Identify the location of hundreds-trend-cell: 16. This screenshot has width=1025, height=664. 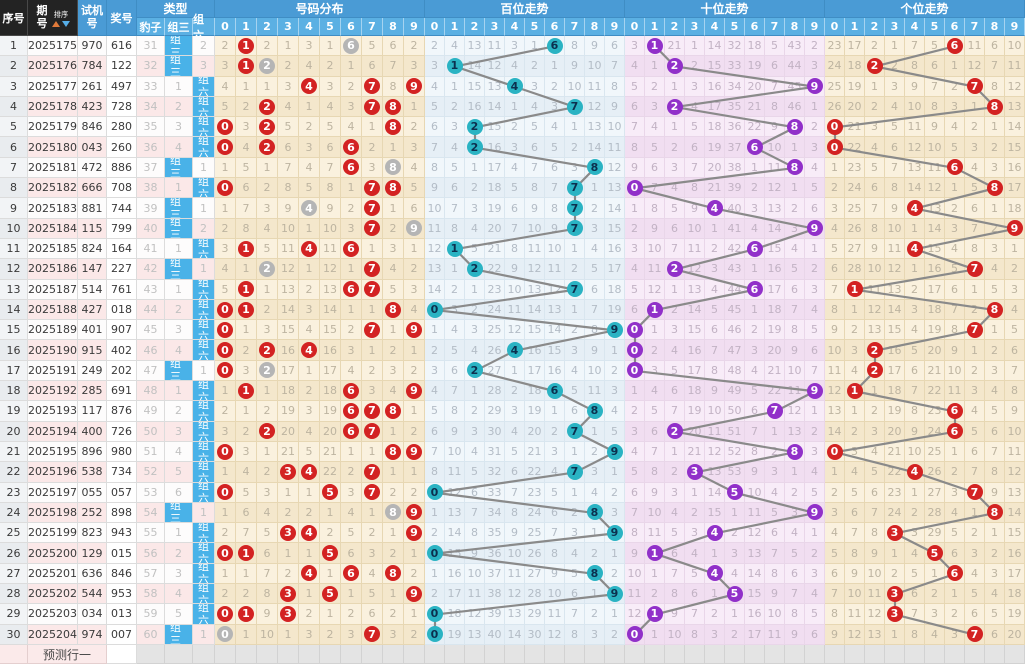
(455, 574).